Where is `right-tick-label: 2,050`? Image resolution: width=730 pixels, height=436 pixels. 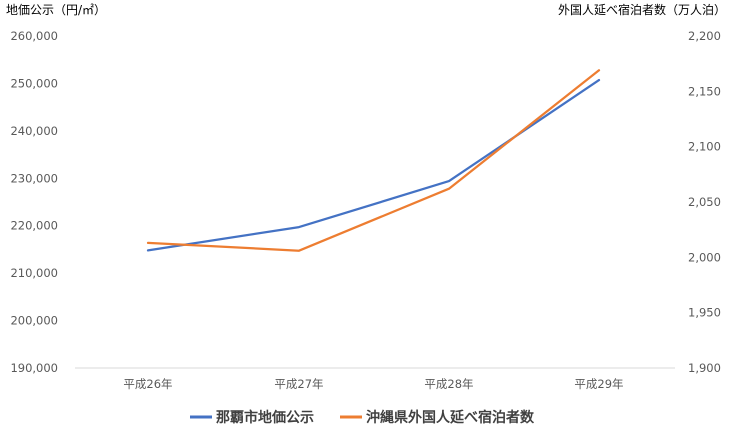 right-tick-label: 2,050 is located at coordinates (704, 202).